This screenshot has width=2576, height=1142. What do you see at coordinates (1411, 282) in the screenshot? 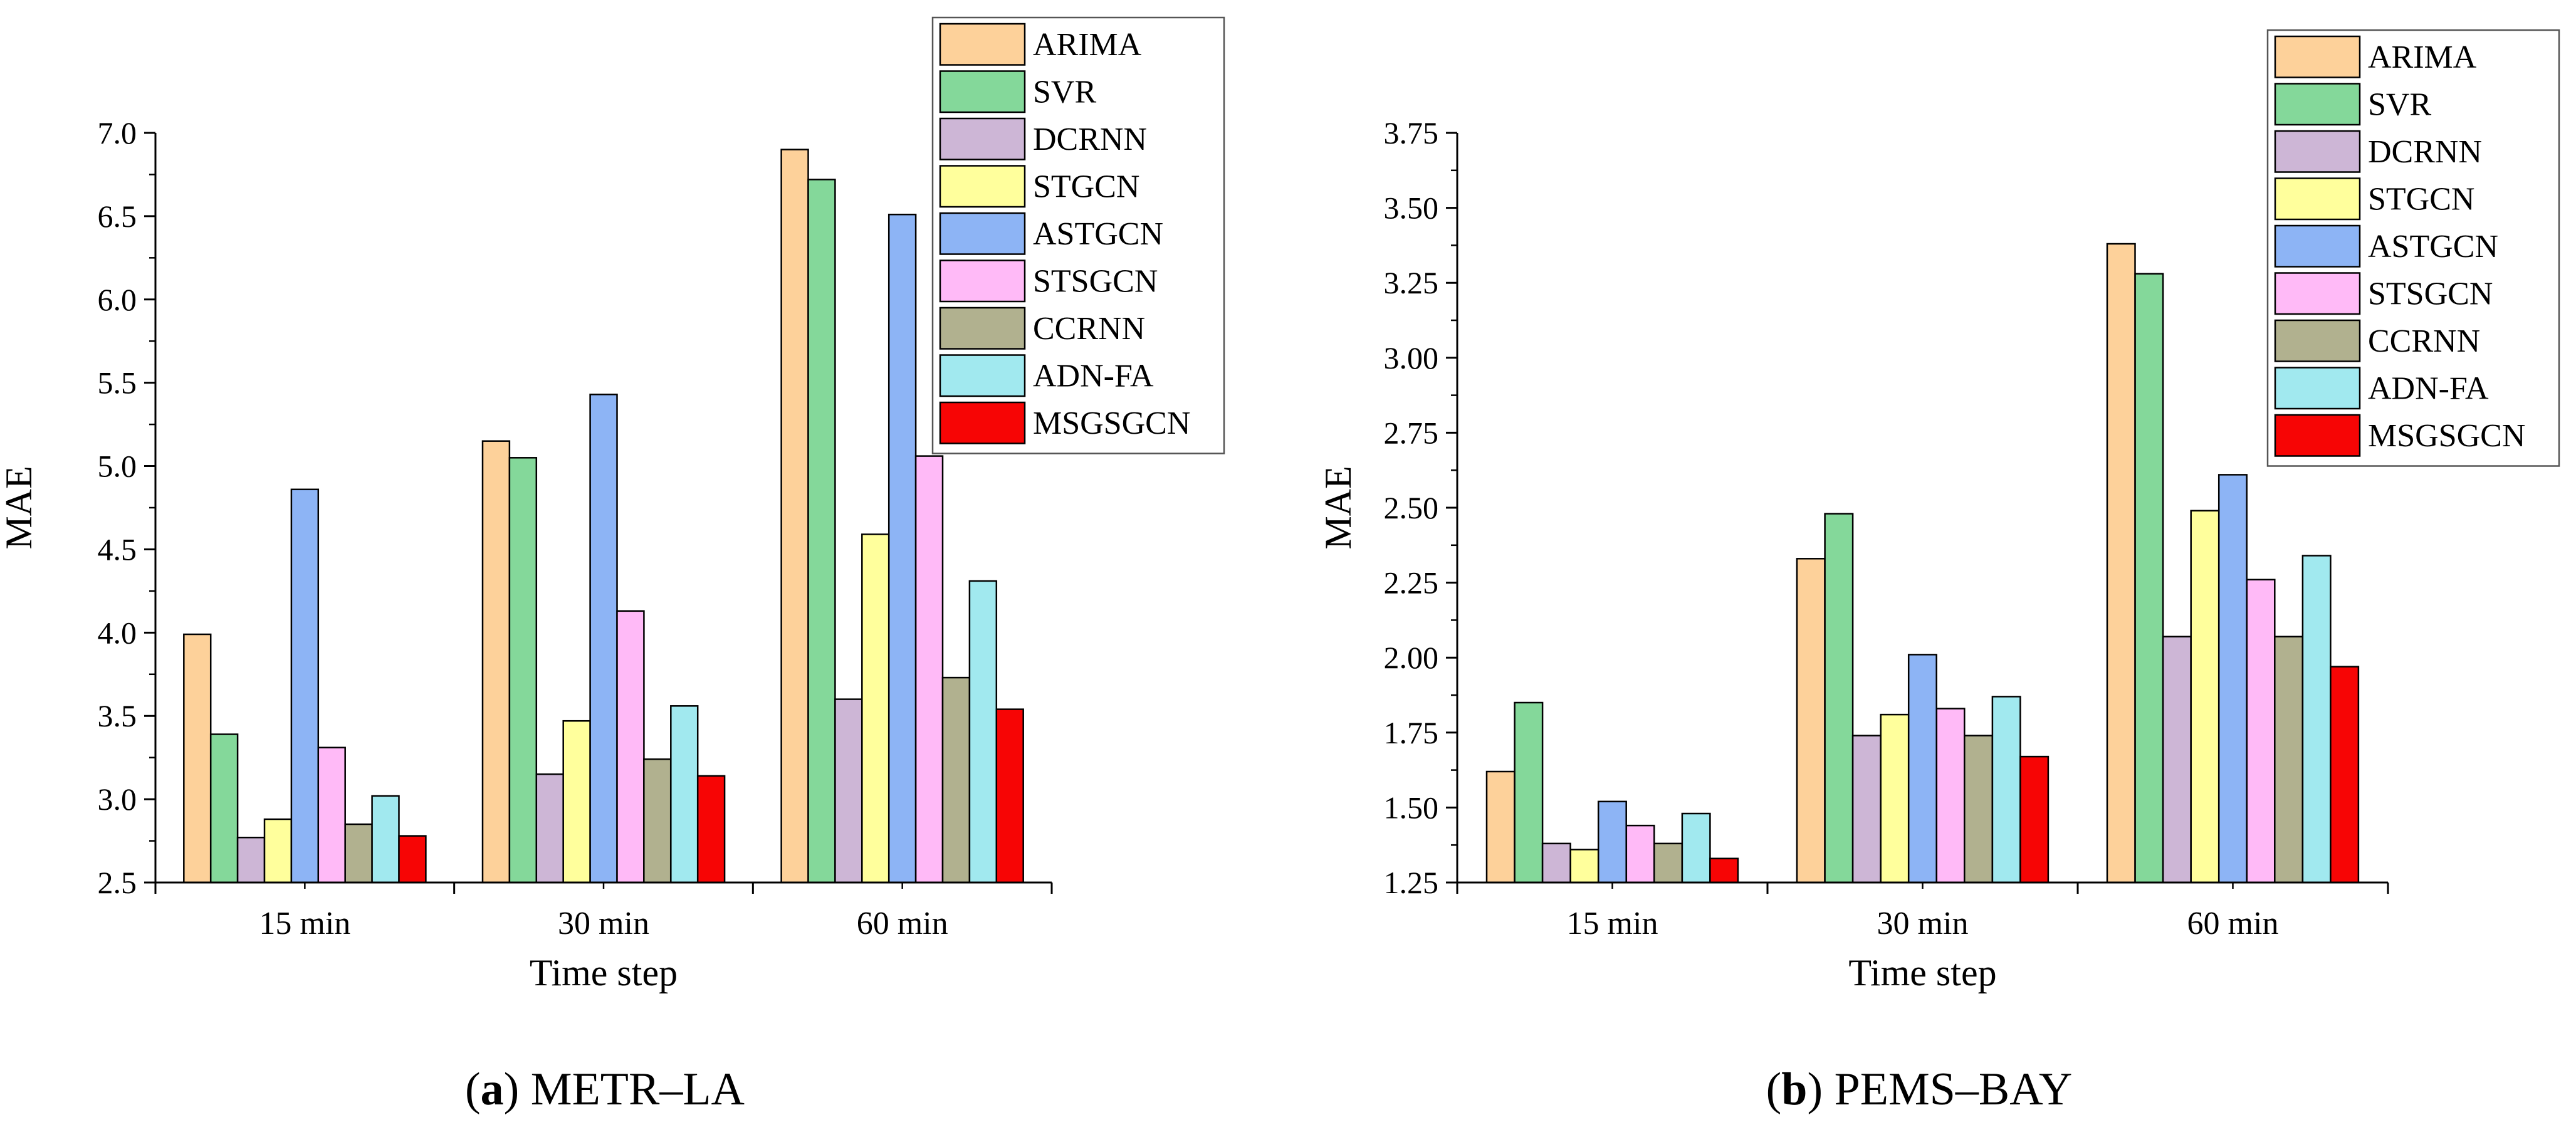
I see `pb-y-tick-label: 3.25` at bounding box center [1411, 282].